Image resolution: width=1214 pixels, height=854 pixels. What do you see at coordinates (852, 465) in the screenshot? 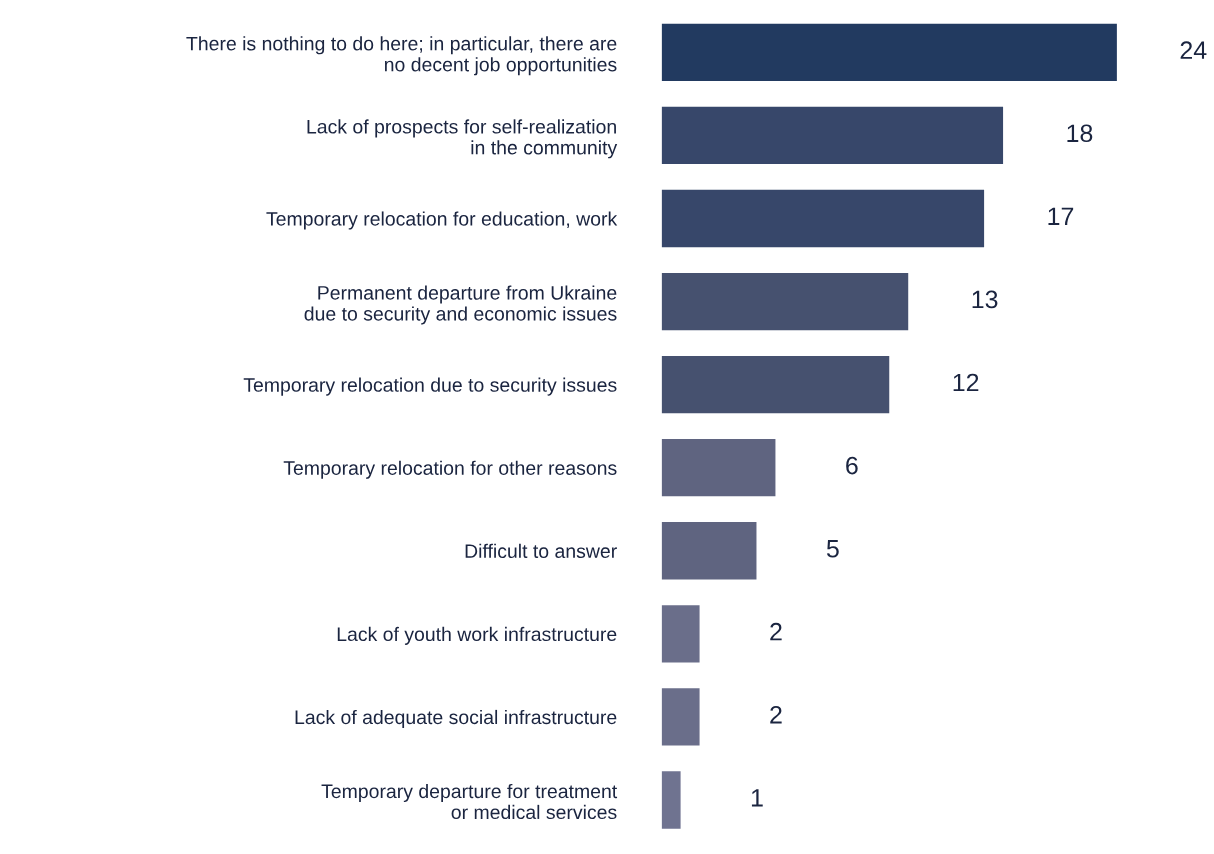
I see `data-label: 6` at bounding box center [852, 465].